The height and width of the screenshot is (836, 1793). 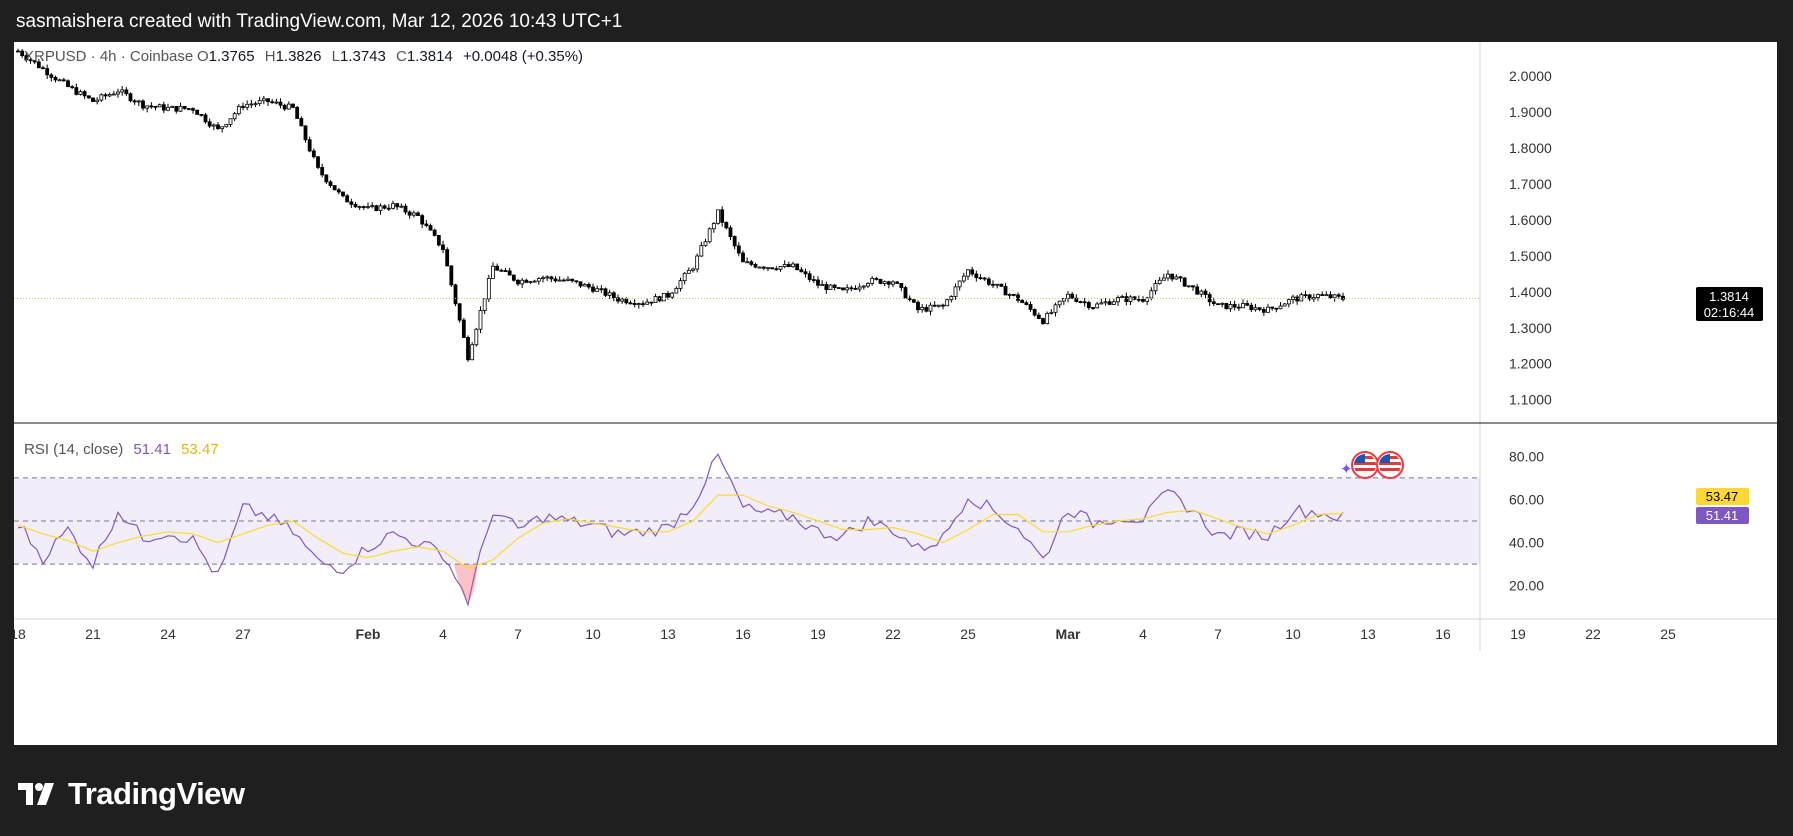 I want to click on close-value: 1.3814, so click(x=430, y=56).